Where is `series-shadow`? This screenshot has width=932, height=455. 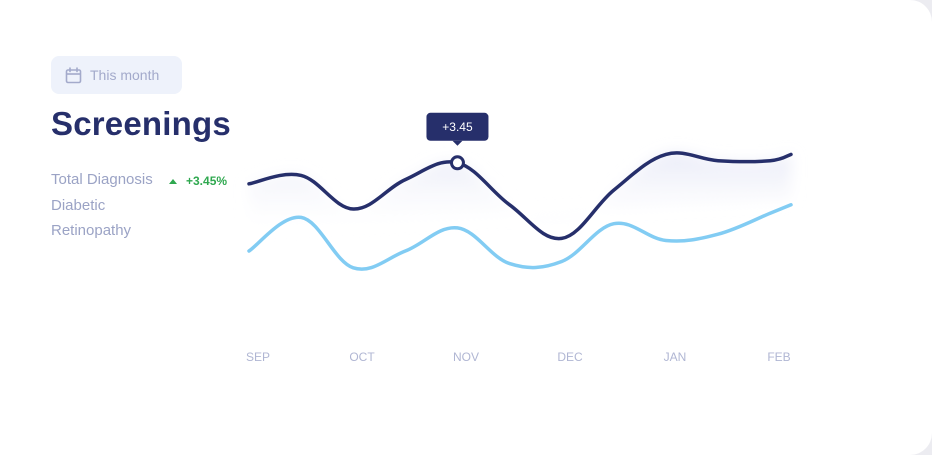 series-shadow is located at coordinates (520, 195).